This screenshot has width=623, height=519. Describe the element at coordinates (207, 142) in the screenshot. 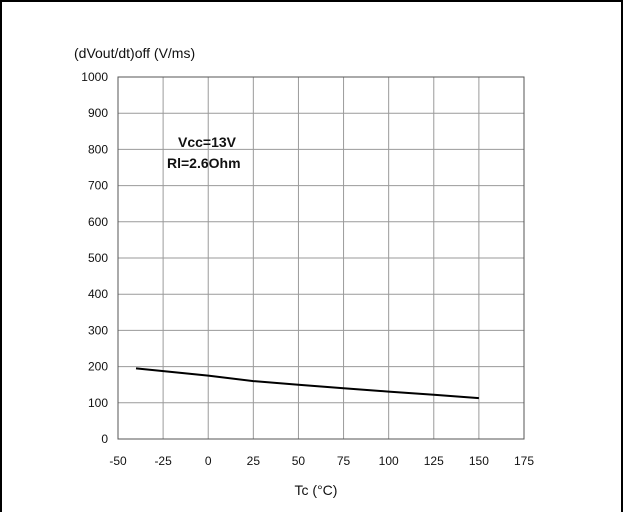

I see `annotation-vcc: Vcc=13V` at that location.